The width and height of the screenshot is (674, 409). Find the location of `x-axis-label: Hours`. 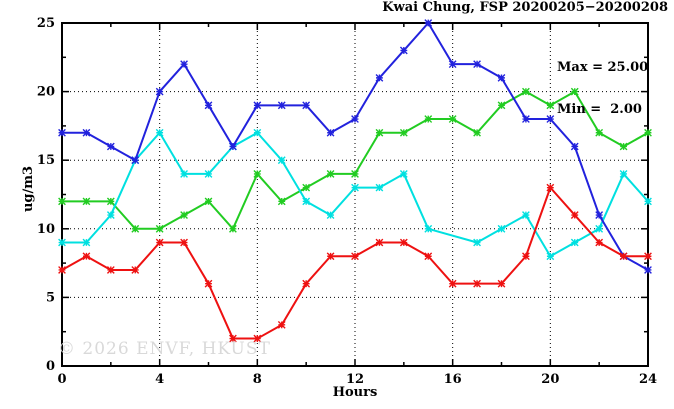

x-axis-label: Hours is located at coordinates (355, 392).